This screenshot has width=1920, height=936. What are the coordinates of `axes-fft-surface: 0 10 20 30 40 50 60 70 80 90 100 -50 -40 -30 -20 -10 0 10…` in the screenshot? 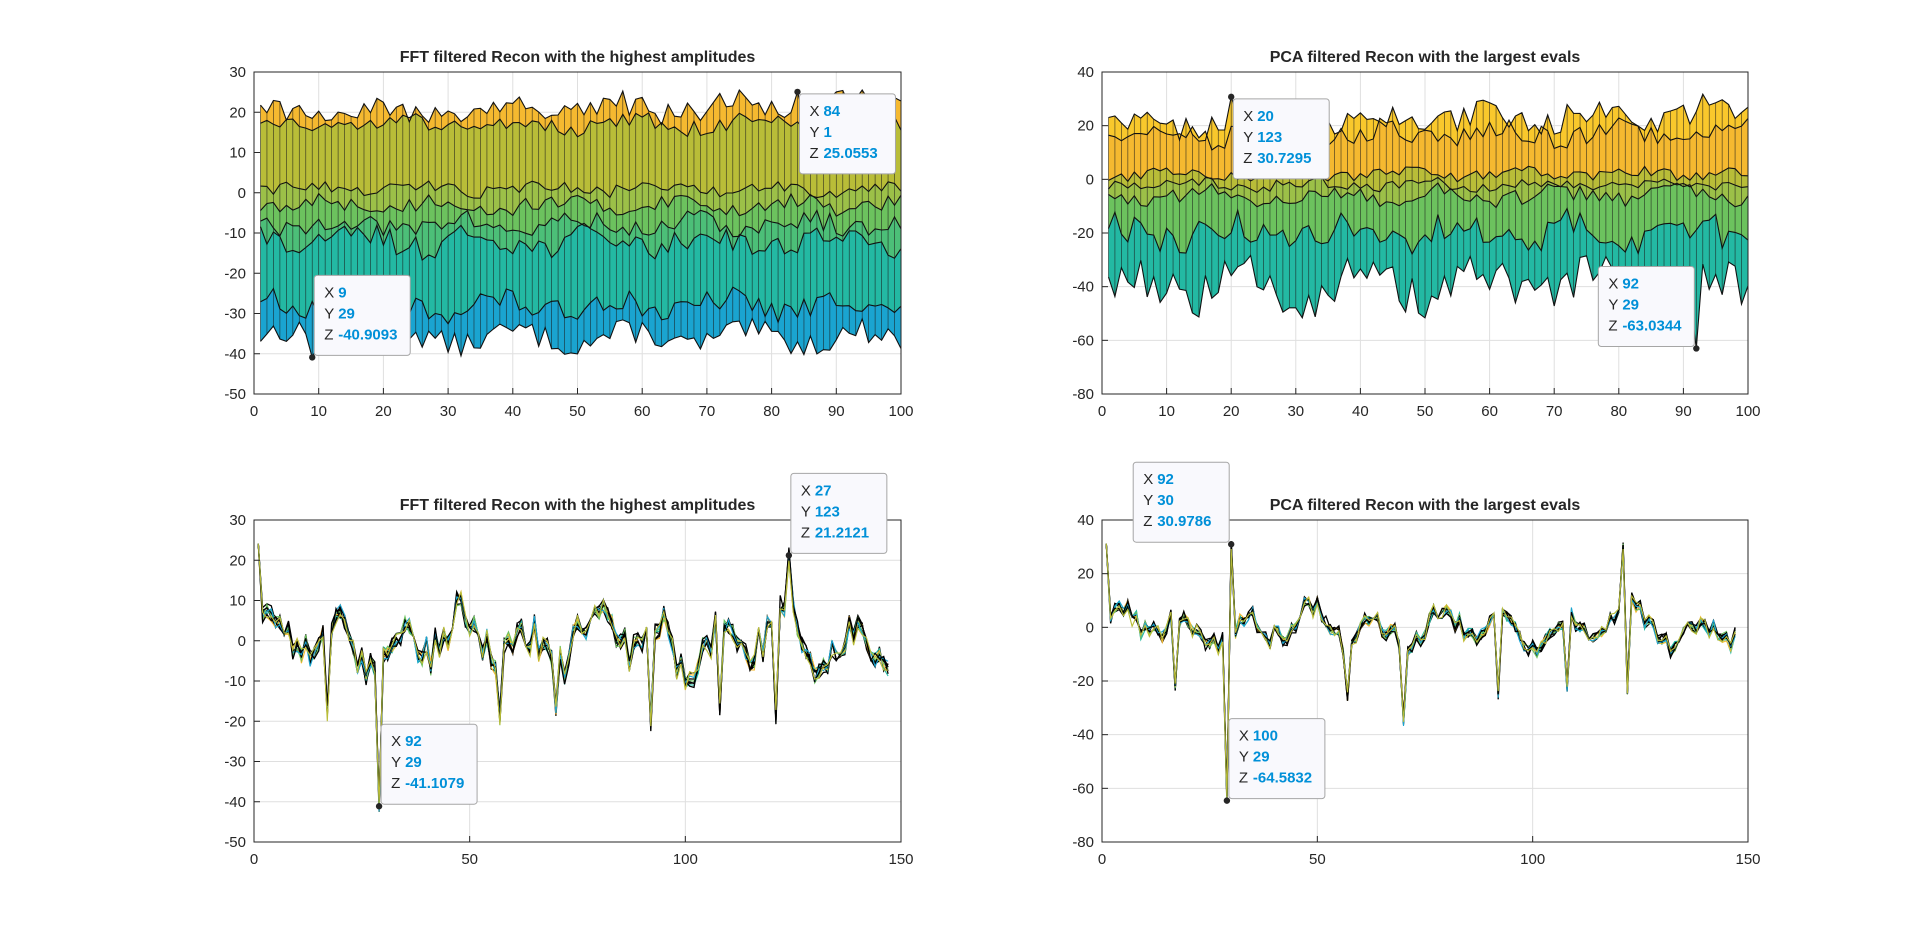 It's located at (568, 234).